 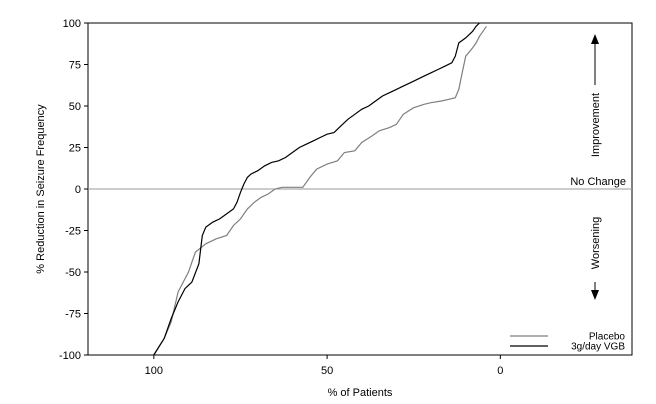 What do you see at coordinates (75, 66) in the screenshot?
I see `y-tick-label: 75` at bounding box center [75, 66].